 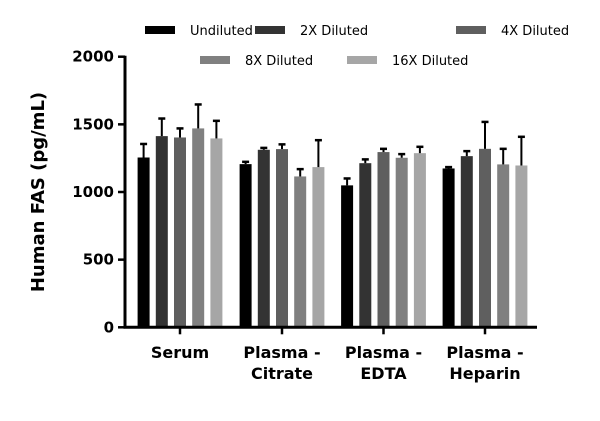 I want to click on legend-label: Undiluted, so click(x=221, y=31).